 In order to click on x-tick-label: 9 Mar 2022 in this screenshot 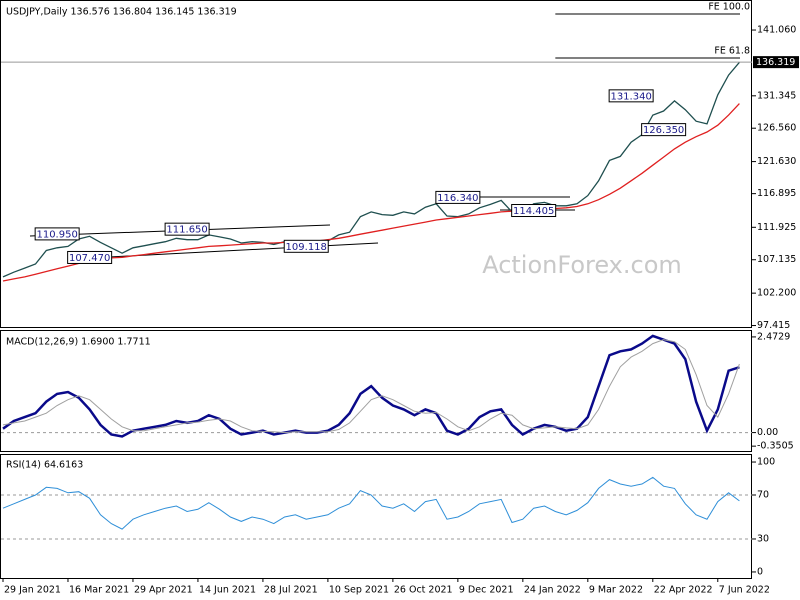, I will do `click(616, 590)`.